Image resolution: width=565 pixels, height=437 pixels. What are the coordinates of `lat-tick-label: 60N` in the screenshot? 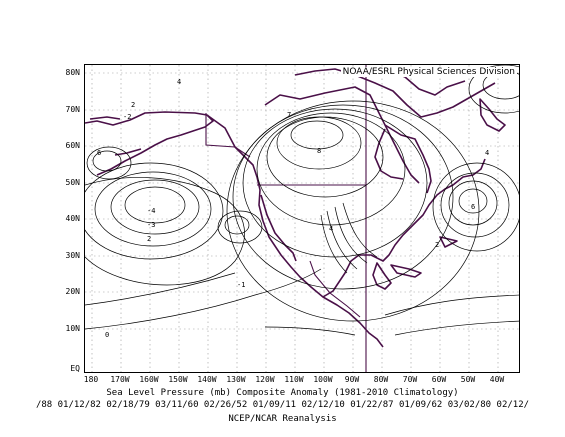 It's located at (72, 145).